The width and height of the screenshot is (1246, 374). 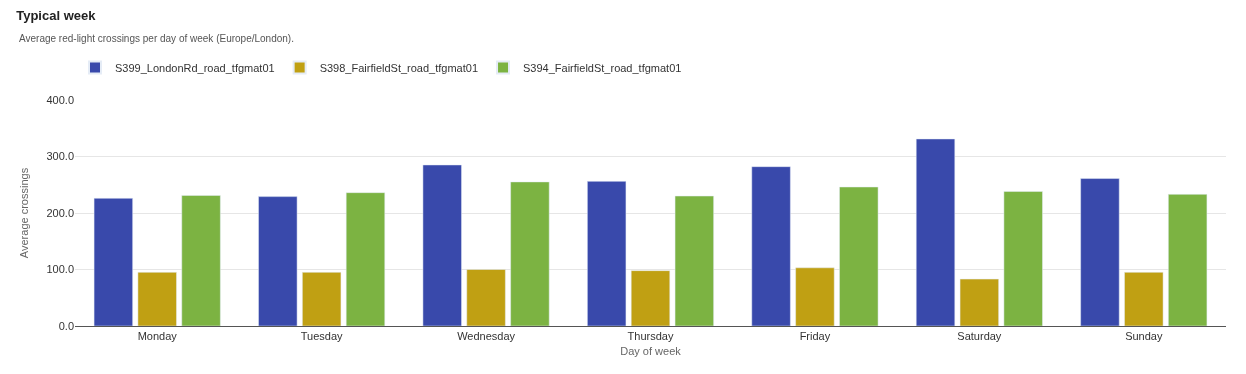 I want to click on legend-label: S394_FairfieldSt_road_tfgmat01, so click(x=602, y=67).